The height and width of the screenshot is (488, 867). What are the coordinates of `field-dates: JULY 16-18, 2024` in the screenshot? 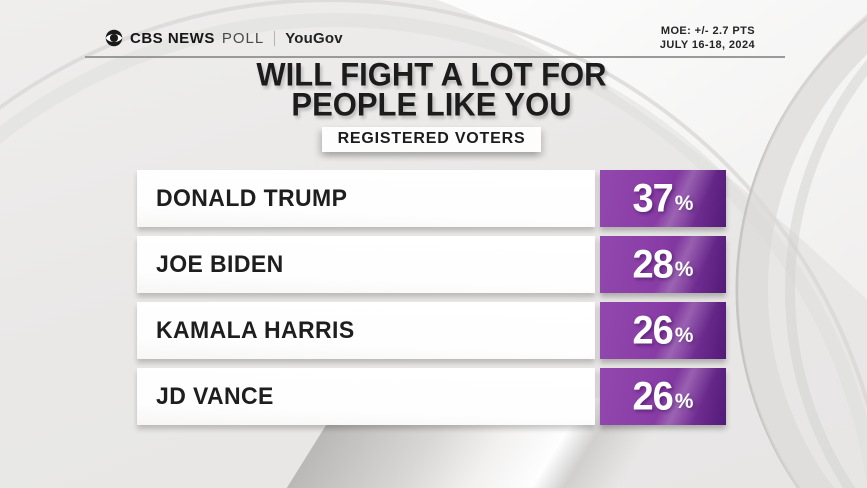 It's located at (707, 45).